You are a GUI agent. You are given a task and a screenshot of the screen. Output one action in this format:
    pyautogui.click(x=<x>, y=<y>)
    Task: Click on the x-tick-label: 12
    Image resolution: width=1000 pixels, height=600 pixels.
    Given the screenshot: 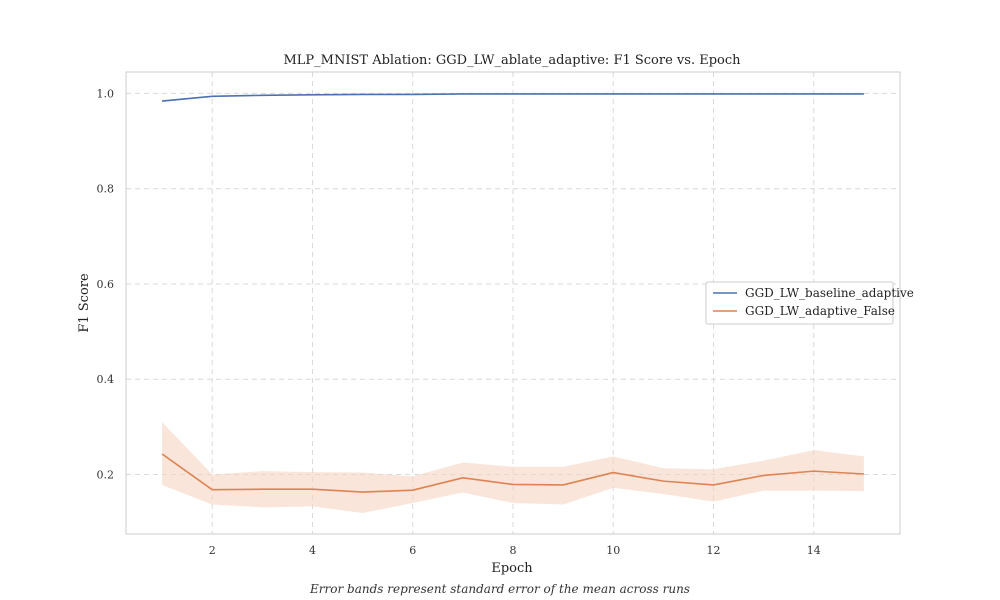 What is the action you would take?
    pyautogui.click(x=714, y=550)
    